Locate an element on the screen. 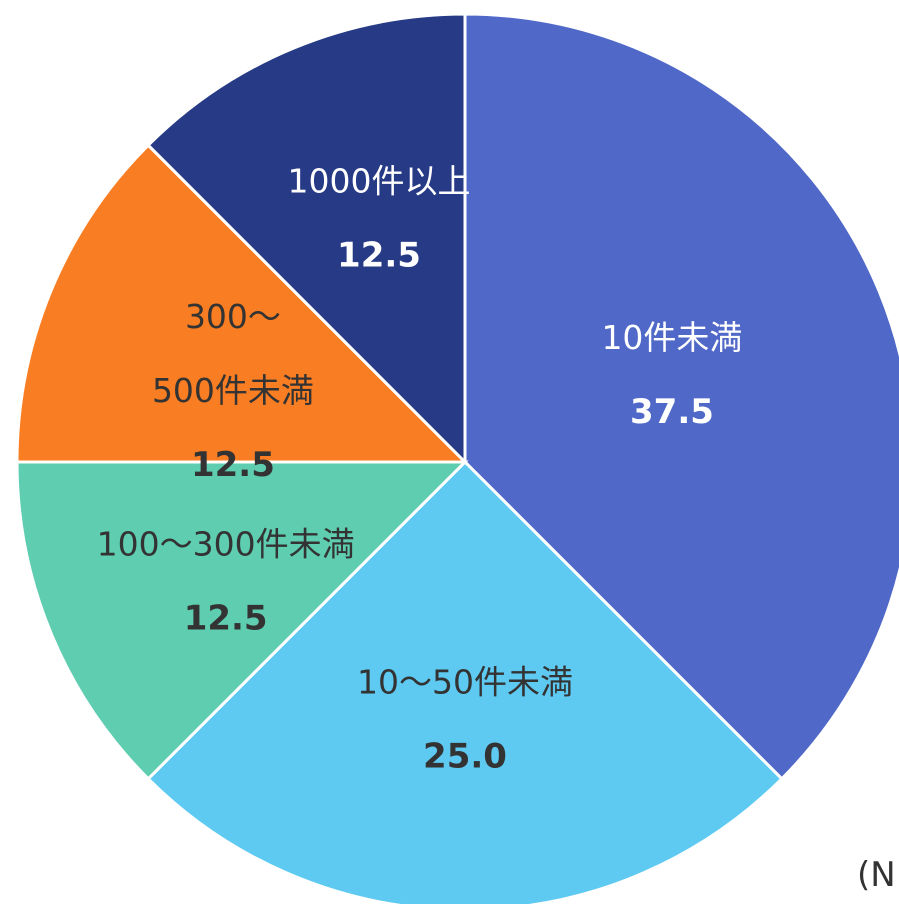 This screenshot has width=899, height=904. sample-size-note: (N is located at coordinates (876, 875).